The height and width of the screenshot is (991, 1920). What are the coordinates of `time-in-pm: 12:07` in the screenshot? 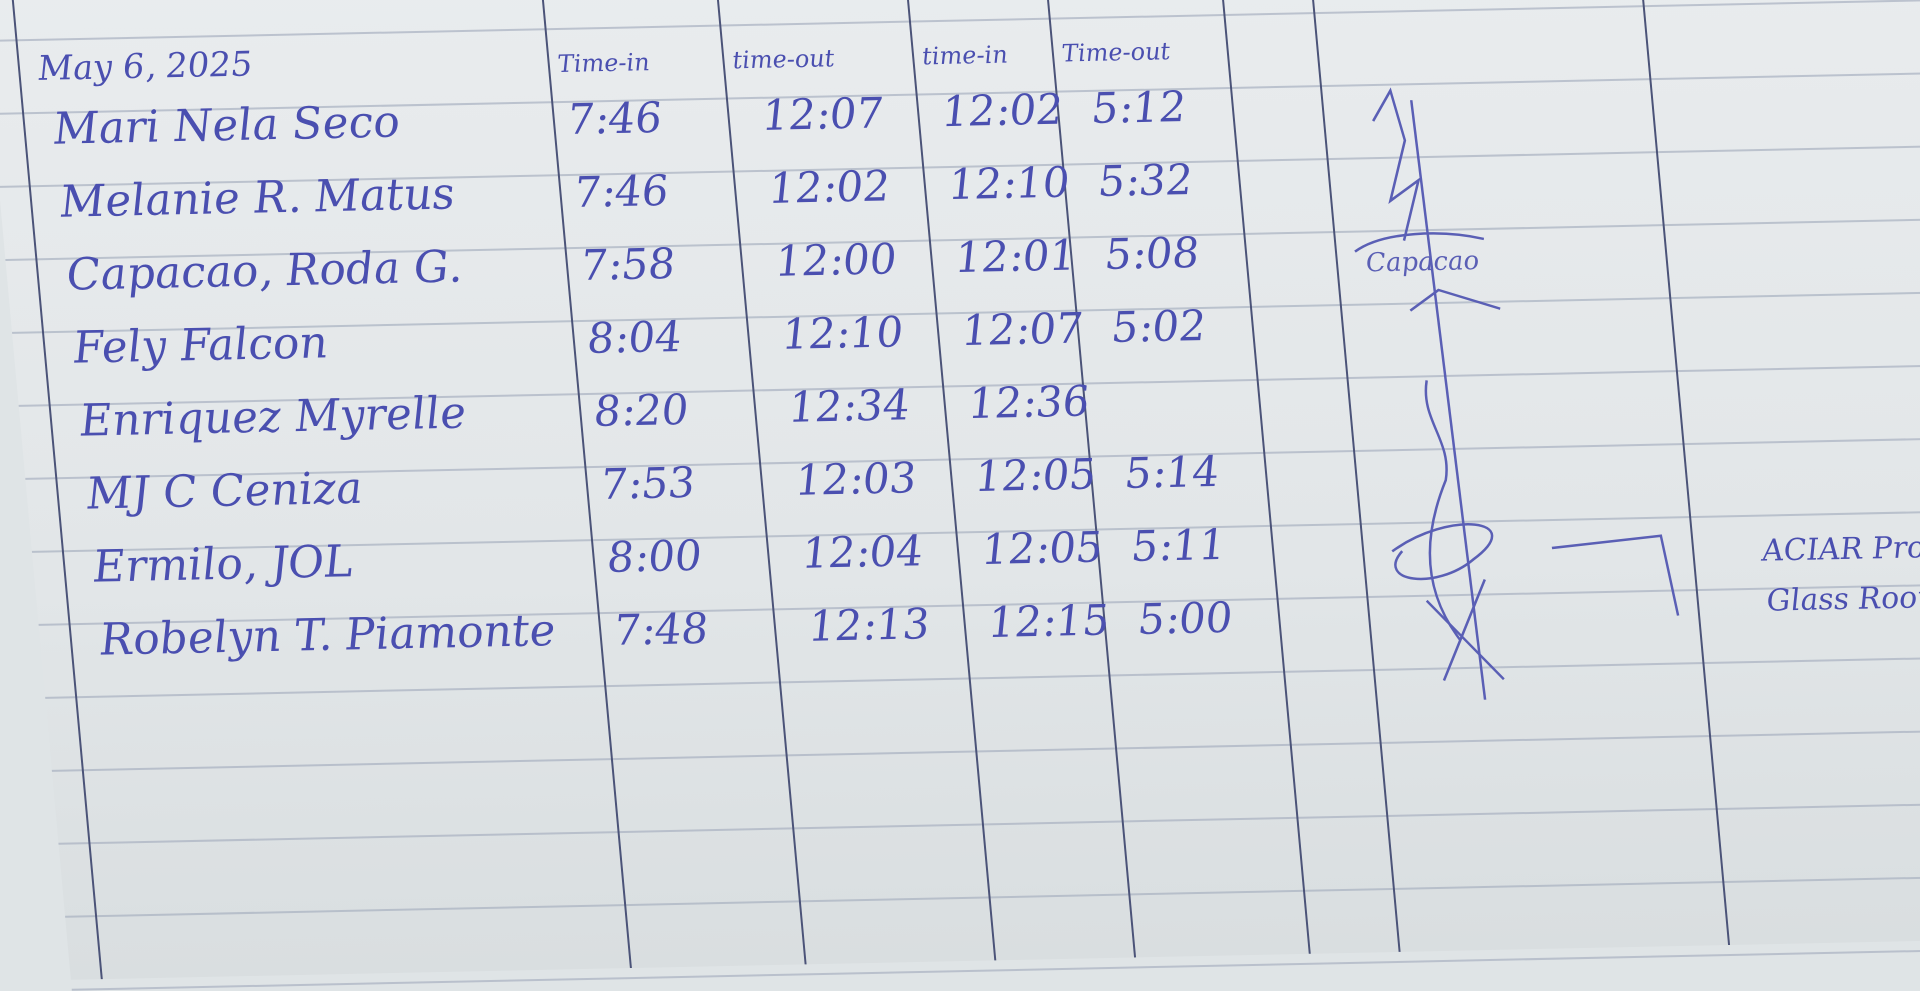 It's located at (1022, 329).